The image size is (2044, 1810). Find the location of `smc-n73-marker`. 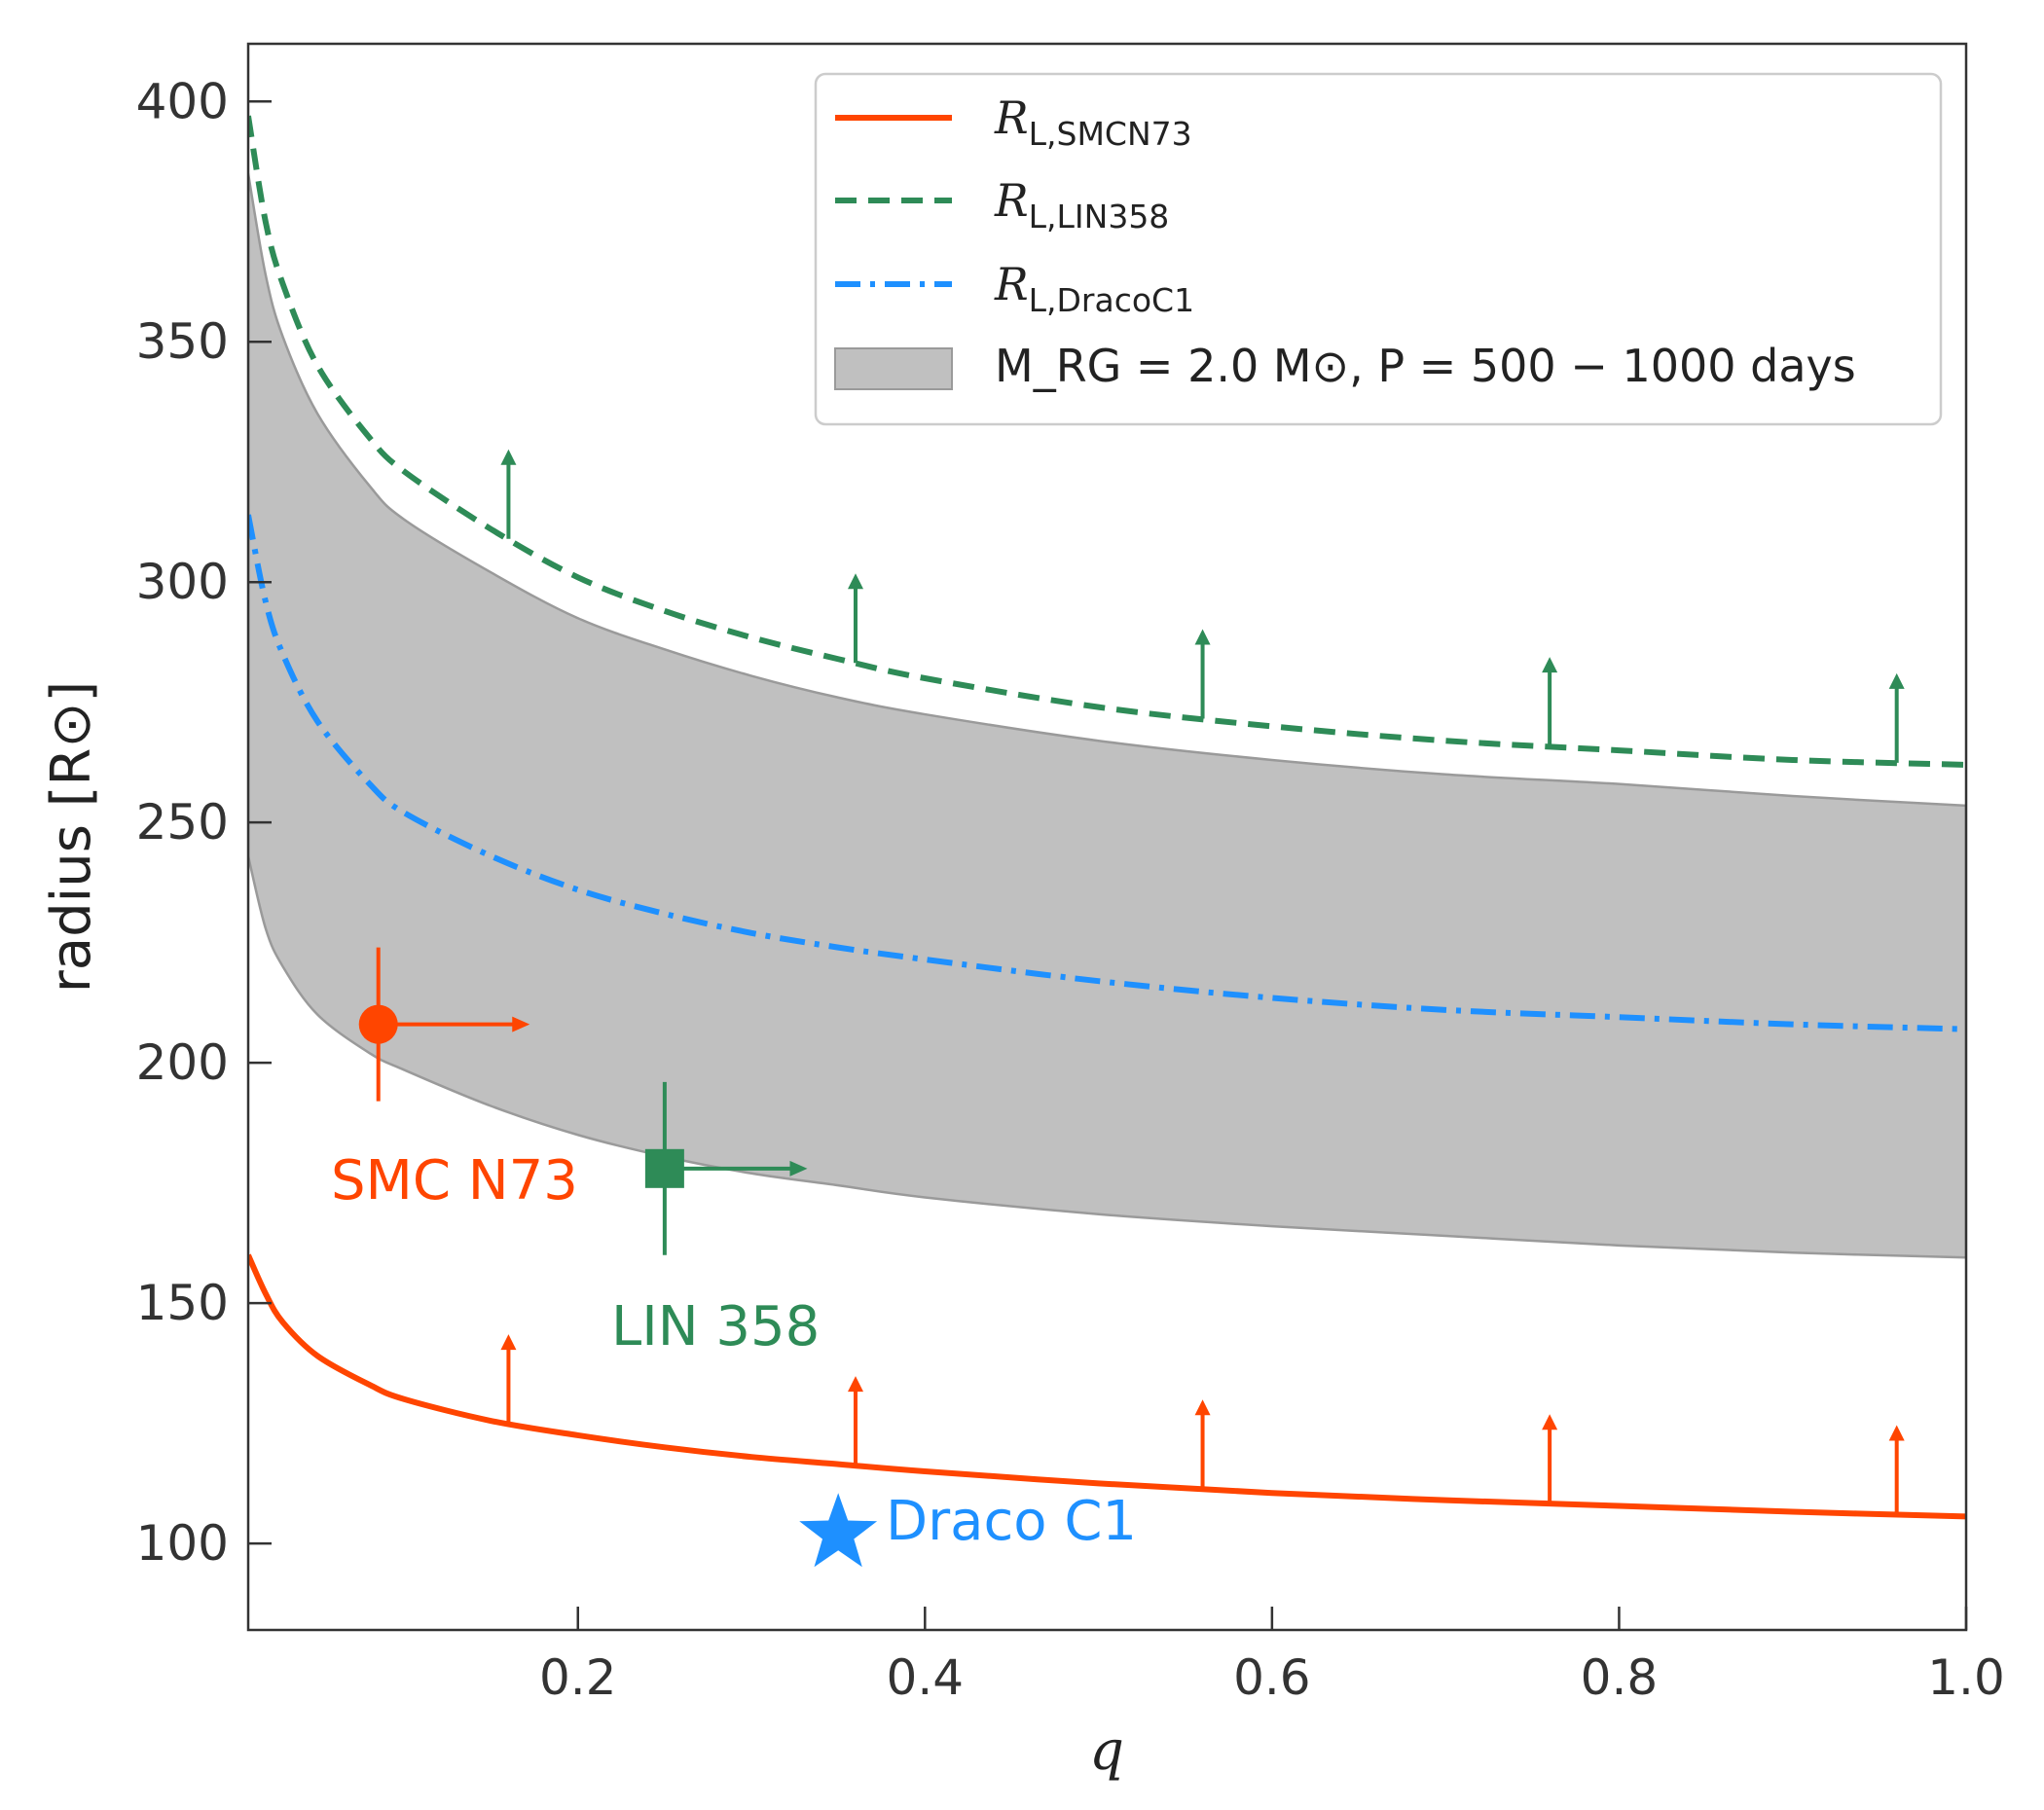

smc-n73-marker is located at coordinates (378, 1024).